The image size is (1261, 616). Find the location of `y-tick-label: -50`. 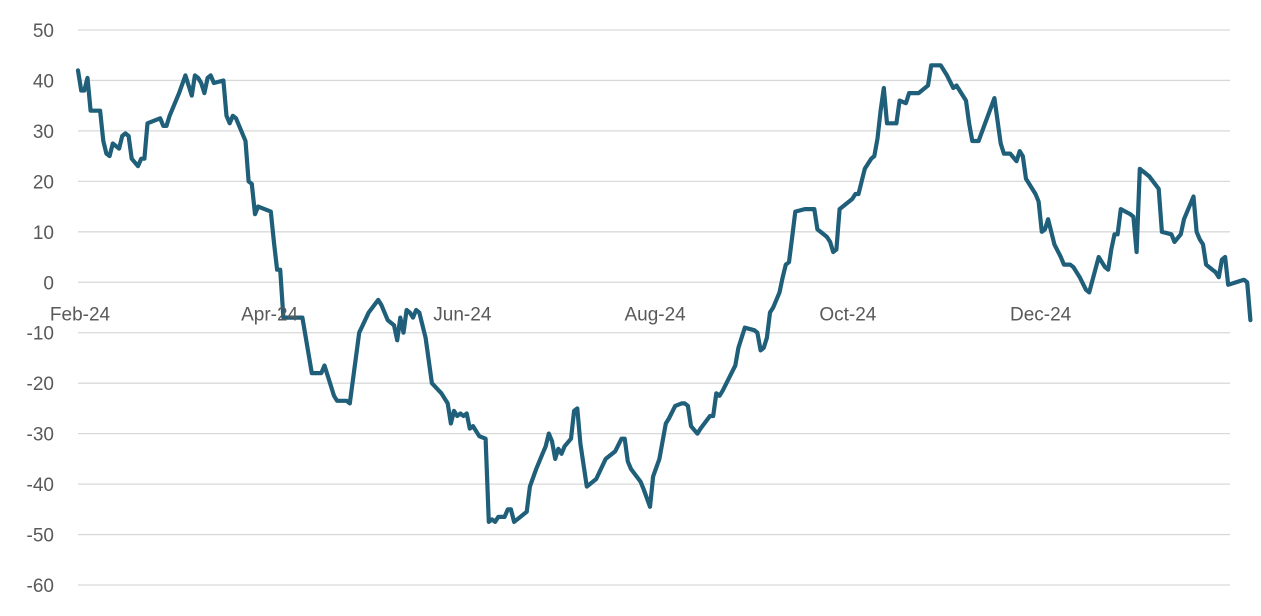

y-tick-label: -50 is located at coordinates (40, 536).